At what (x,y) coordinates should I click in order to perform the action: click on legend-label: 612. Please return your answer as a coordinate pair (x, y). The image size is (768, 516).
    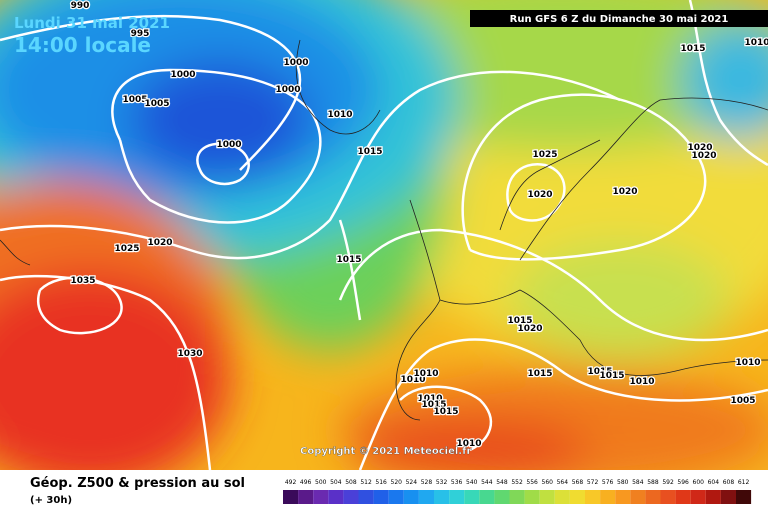
    Looking at the image, I should click on (744, 482).